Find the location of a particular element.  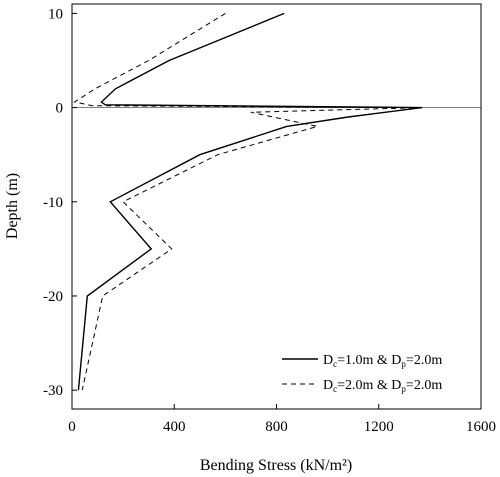

y-tick-label: -10 is located at coordinates (53, 203).